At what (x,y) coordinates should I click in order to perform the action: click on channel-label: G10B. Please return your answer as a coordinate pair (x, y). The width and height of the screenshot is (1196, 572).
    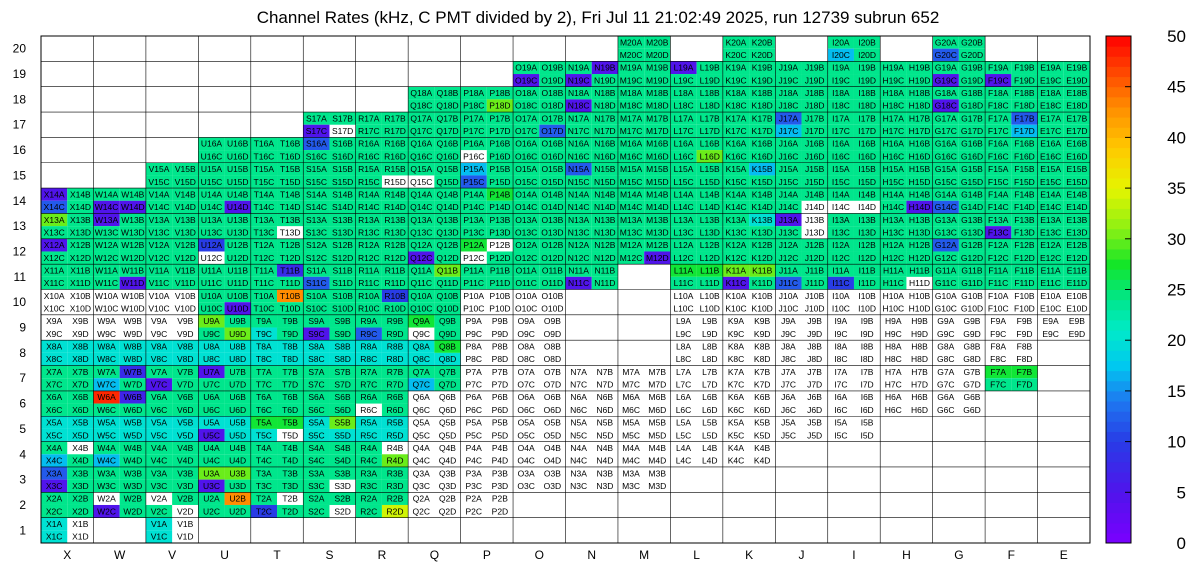
    Looking at the image, I should click on (972, 296).